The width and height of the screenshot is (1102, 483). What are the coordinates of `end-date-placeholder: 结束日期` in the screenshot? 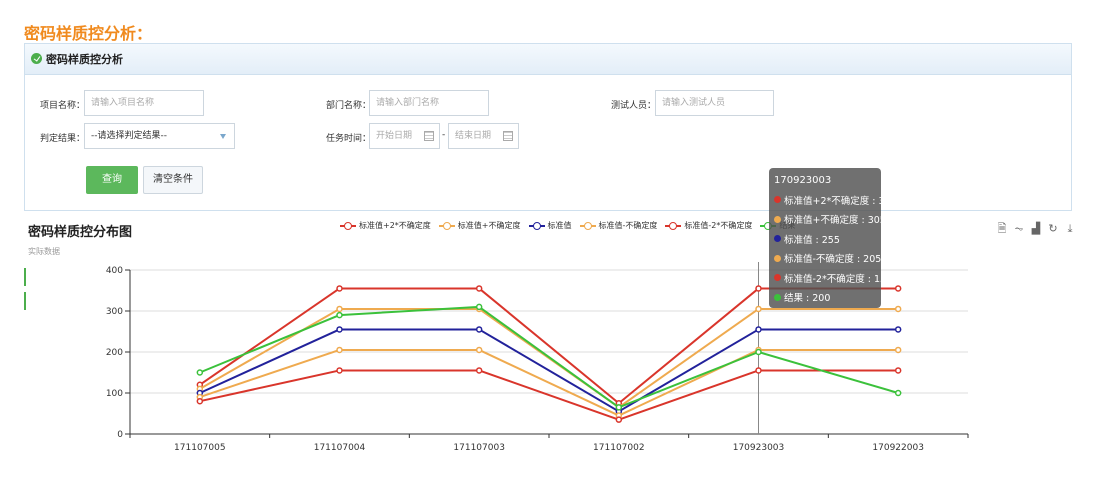 It's located at (473, 136).